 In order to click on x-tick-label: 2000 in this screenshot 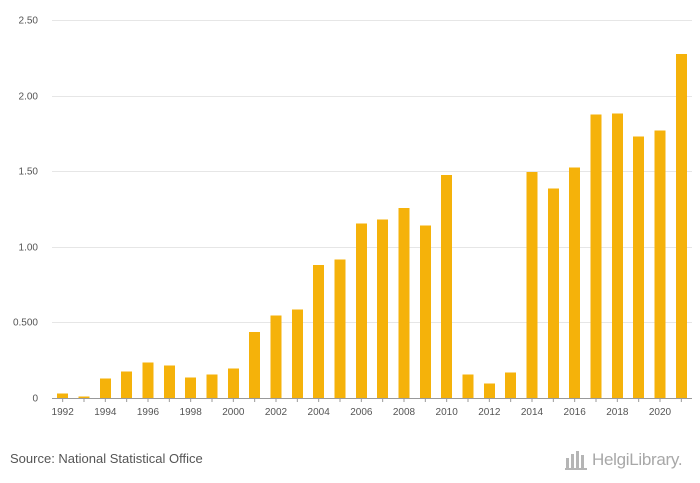, I will do `click(233, 412)`.